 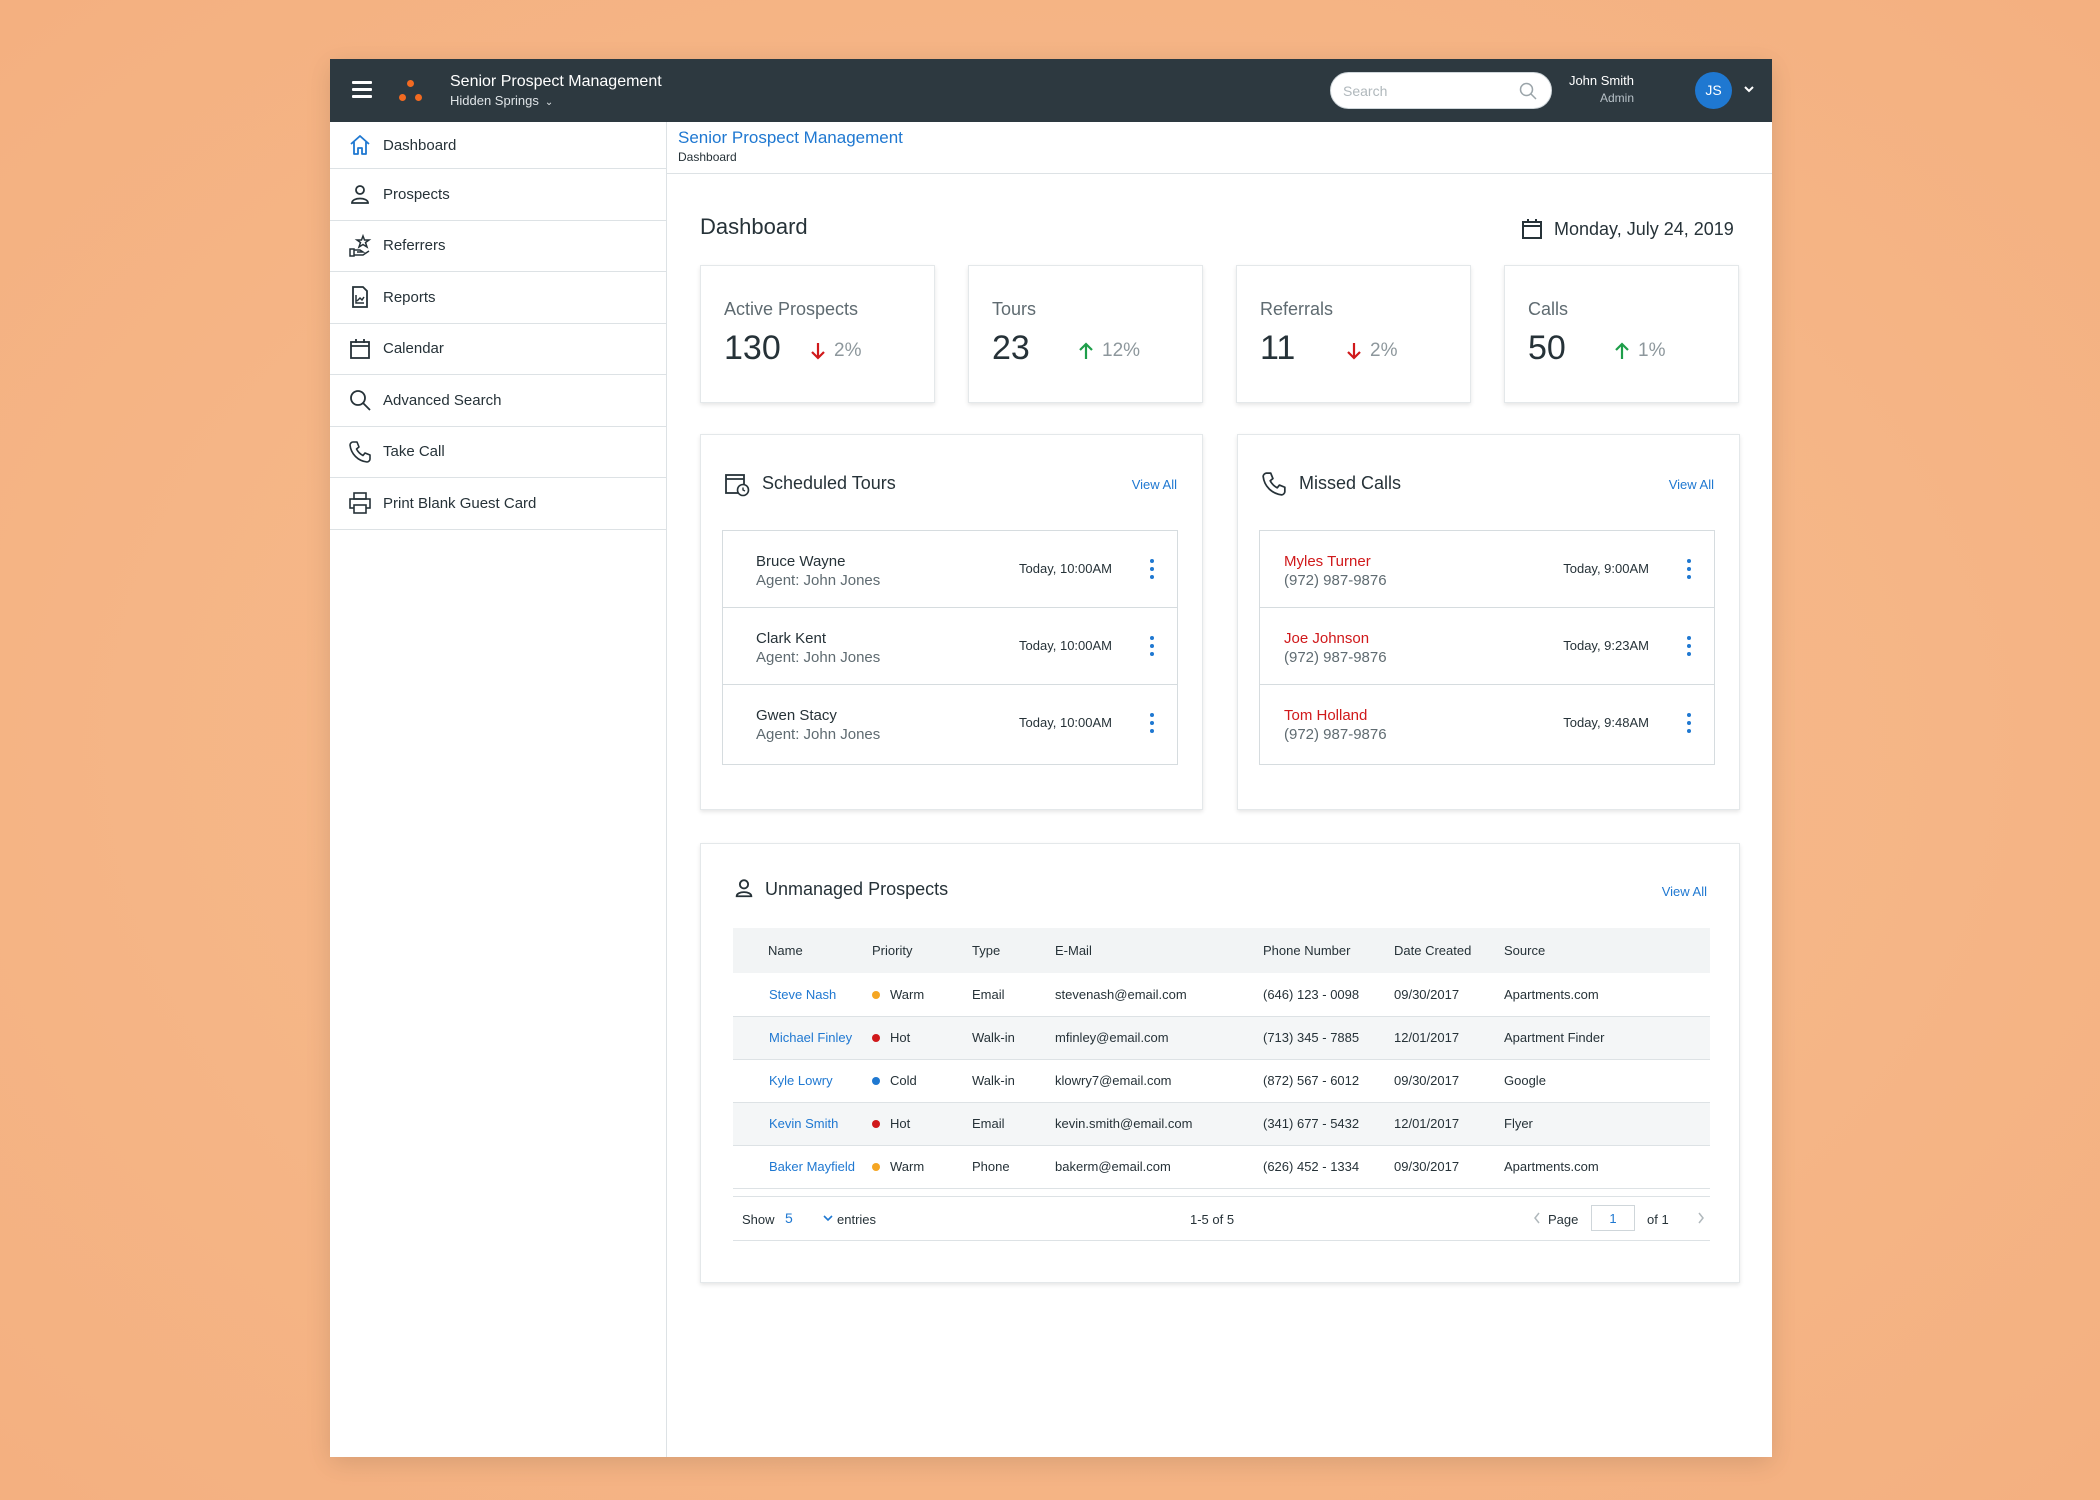 What do you see at coordinates (812, 1166) in the screenshot?
I see `prospect-name-link: Baker Mayfield` at bounding box center [812, 1166].